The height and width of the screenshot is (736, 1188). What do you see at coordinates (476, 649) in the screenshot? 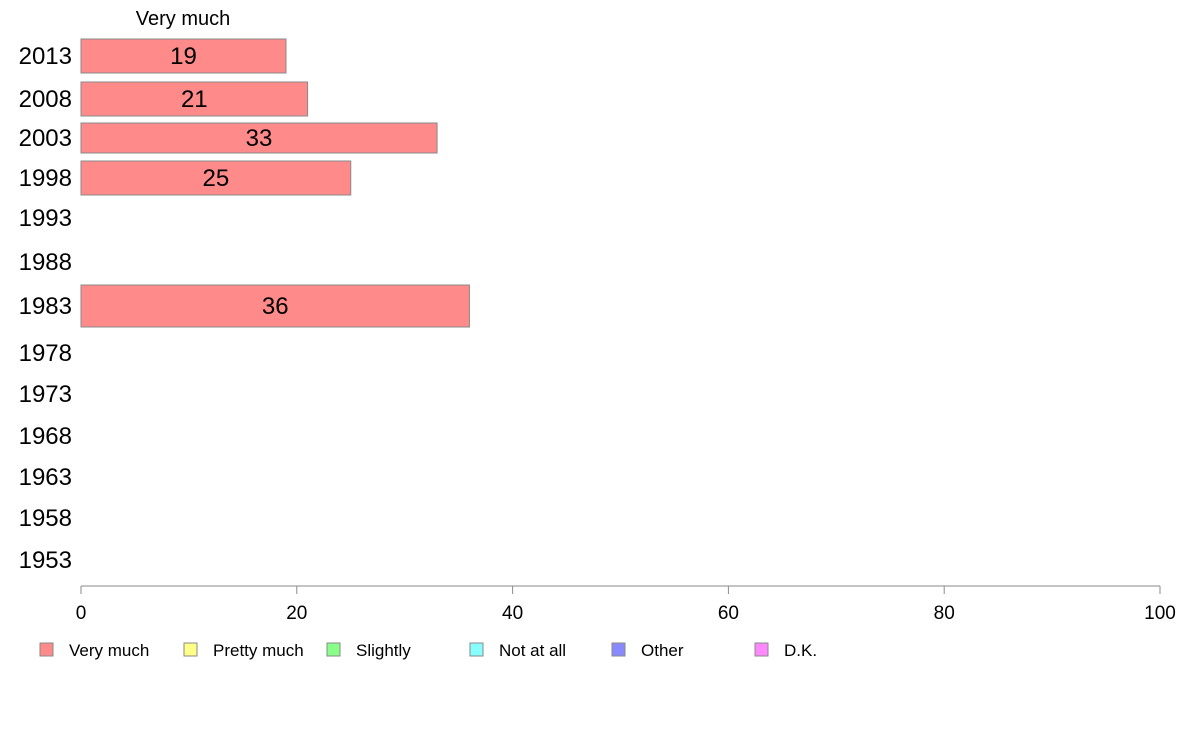
I see `legend-swatch-not-at-all` at bounding box center [476, 649].